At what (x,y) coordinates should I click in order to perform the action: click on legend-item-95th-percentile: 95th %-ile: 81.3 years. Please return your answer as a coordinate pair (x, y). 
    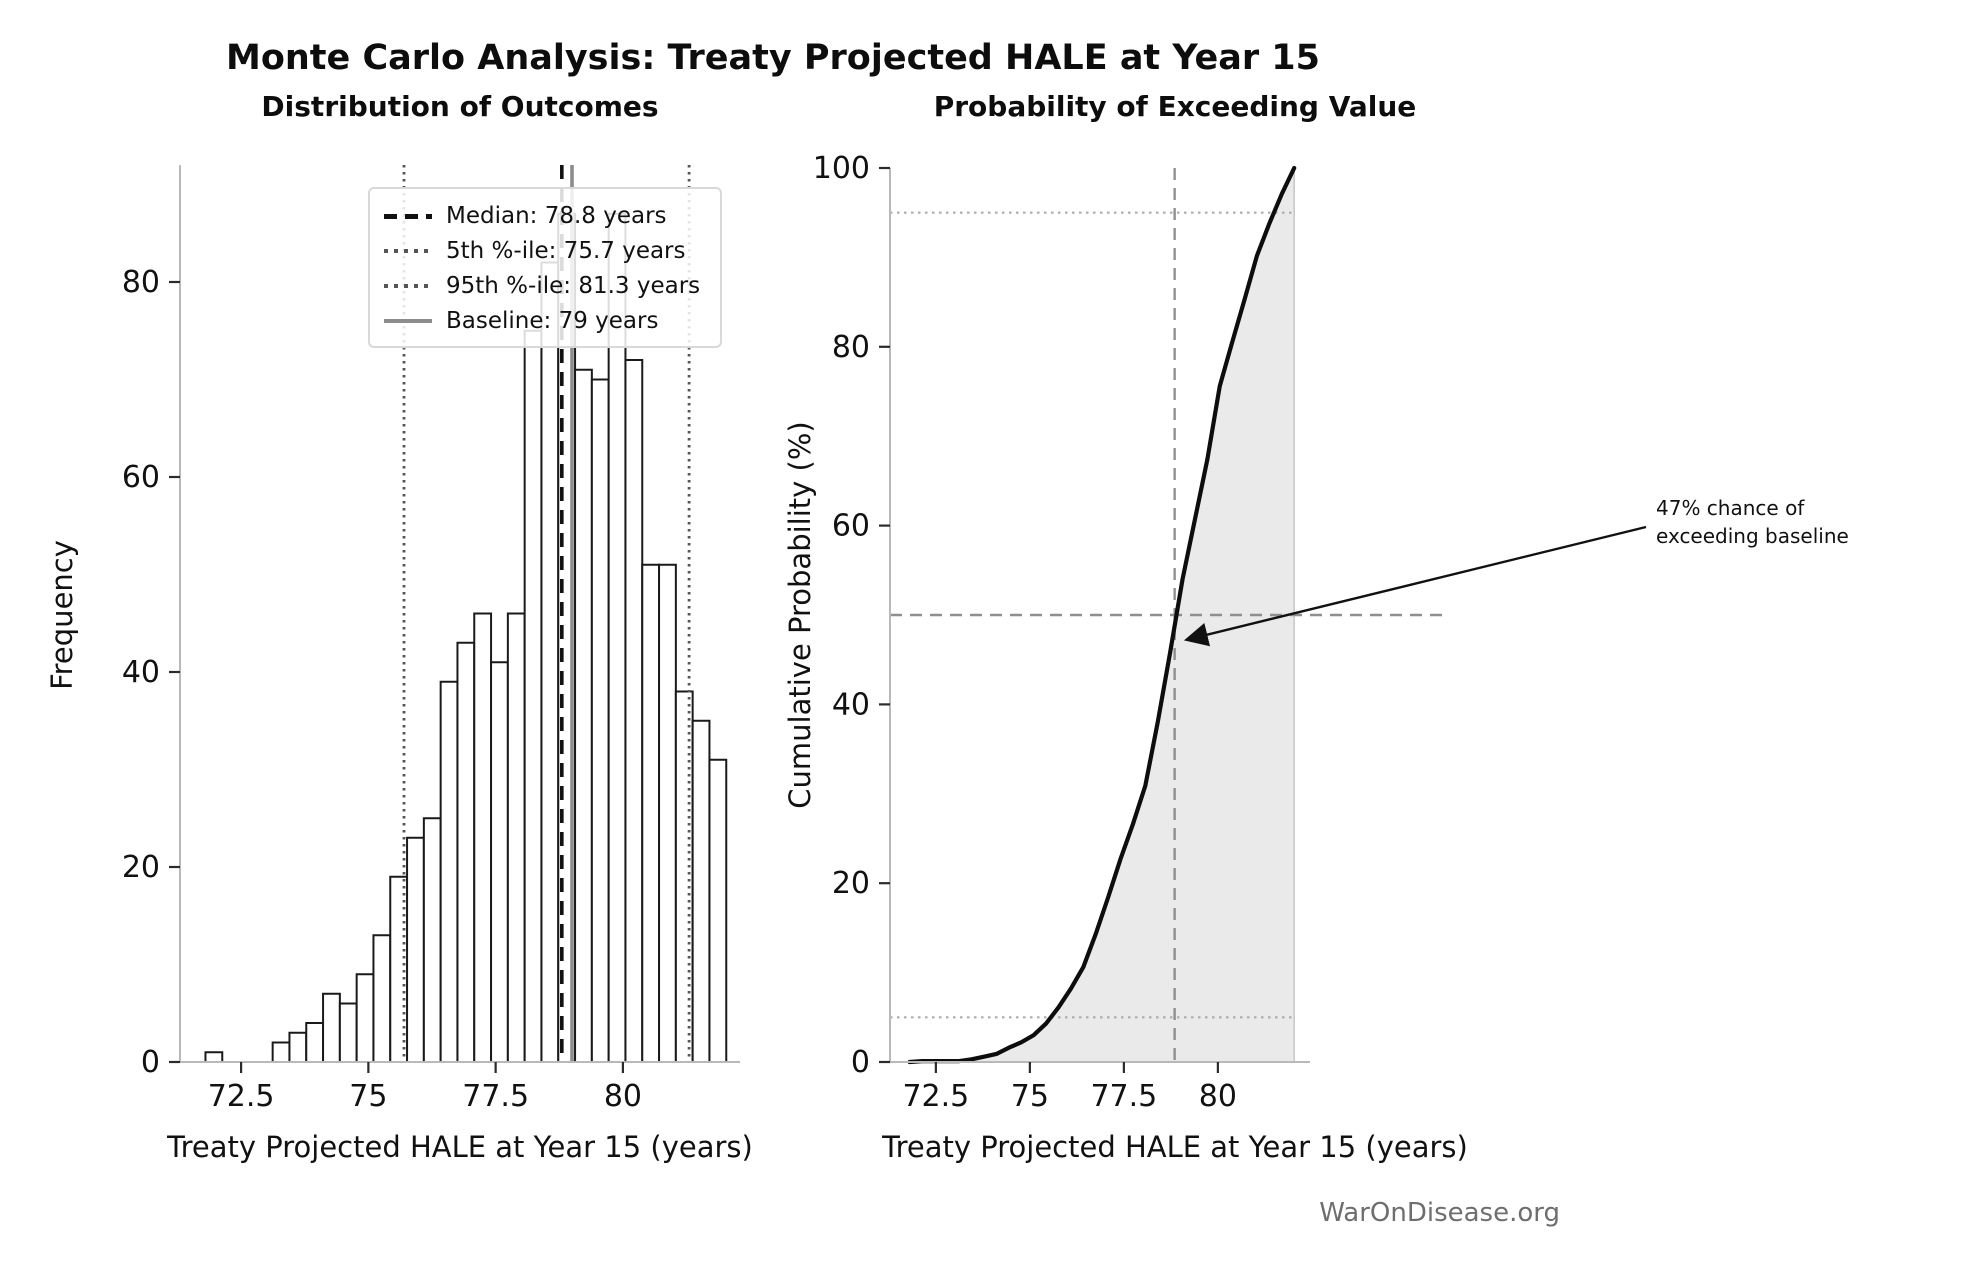
    Looking at the image, I should click on (544, 286).